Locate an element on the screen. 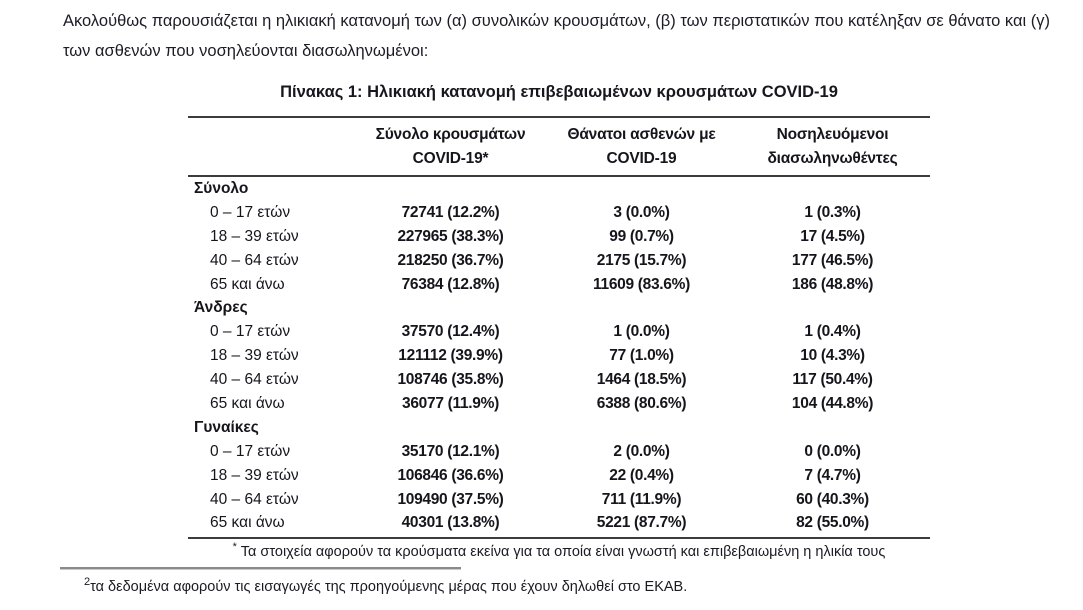 The image size is (1083, 610). cell-total-cases: 35170 (12.1%) is located at coordinates (450, 451).